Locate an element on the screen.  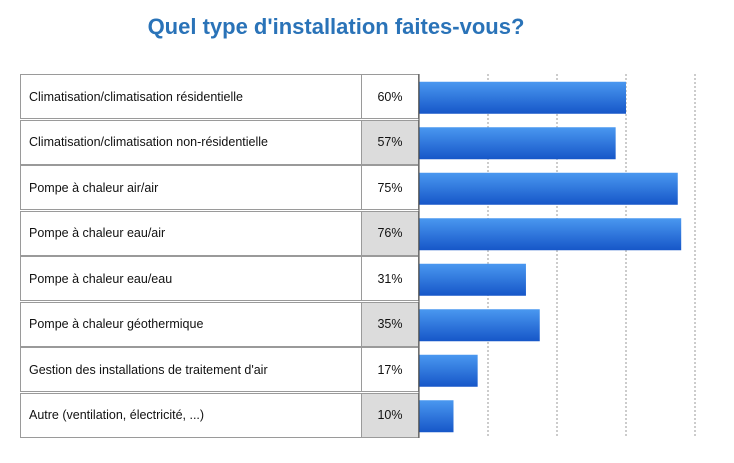
category-label: Pompe à chaleur géothermique is located at coordinates (191, 324).